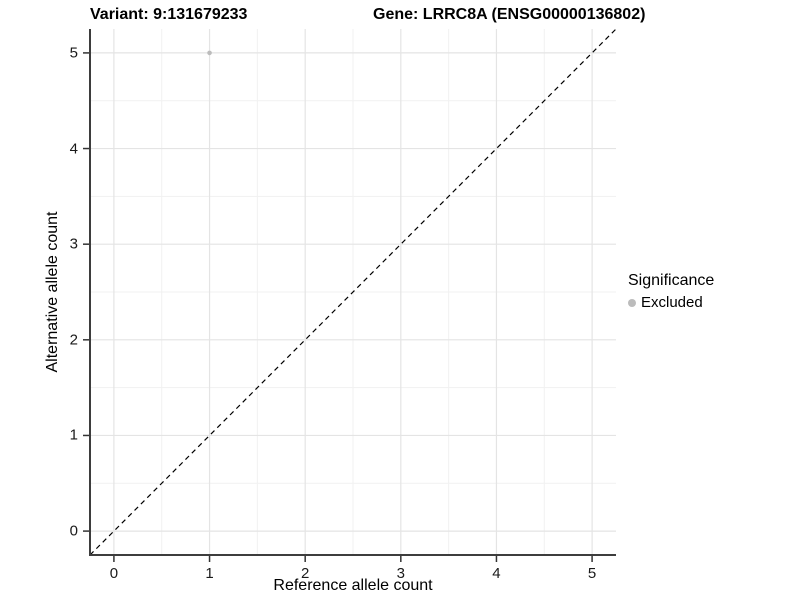 Image resolution: width=800 pixels, height=600 pixels. What do you see at coordinates (496, 573) in the screenshot?
I see `x-tick-label: 4` at bounding box center [496, 573].